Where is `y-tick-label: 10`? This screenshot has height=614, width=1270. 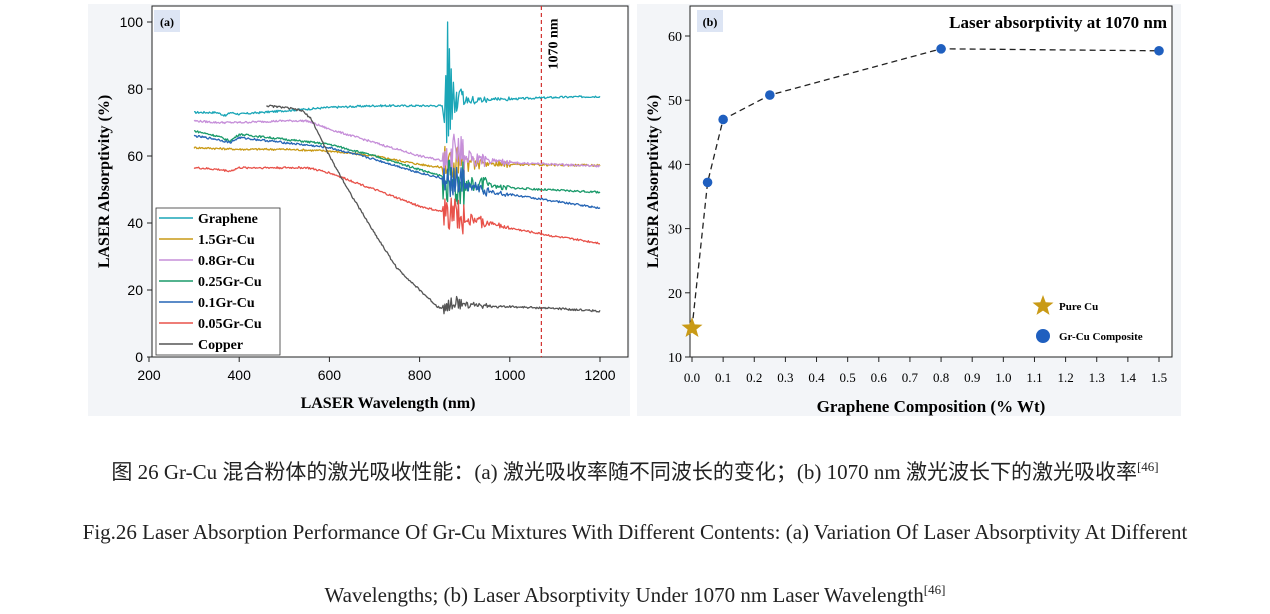
y-tick-label: 10 is located at coordinates (675, 358).